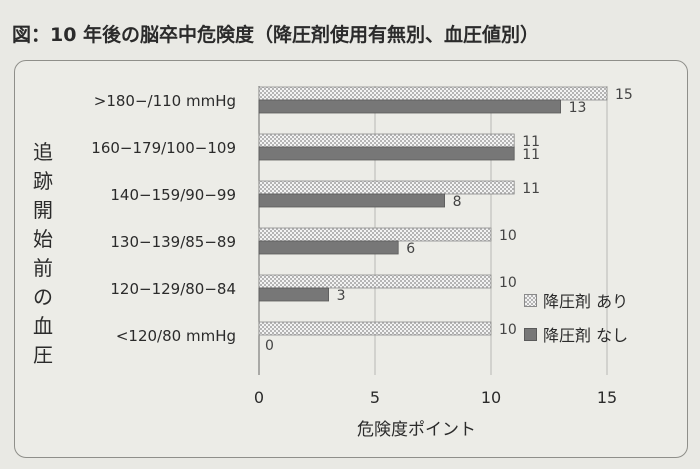 The width and height of the screenshot is (700, 469). I want to click on category-label: 140−159/90−99, so click(173, 195).